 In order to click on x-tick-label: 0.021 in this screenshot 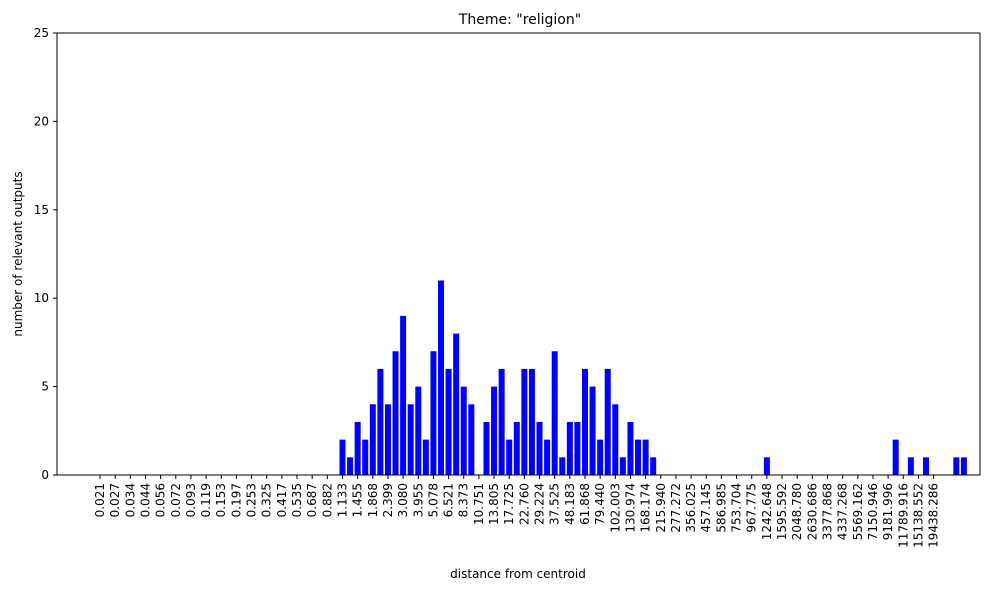, I will do `click(100, 500)`.